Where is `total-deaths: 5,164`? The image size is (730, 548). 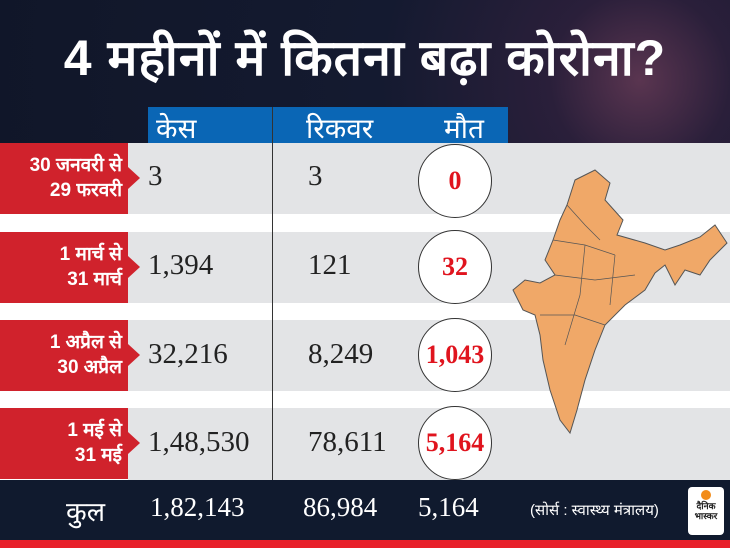 total-deaths: 5,164 is located at coordinates (448, 507).